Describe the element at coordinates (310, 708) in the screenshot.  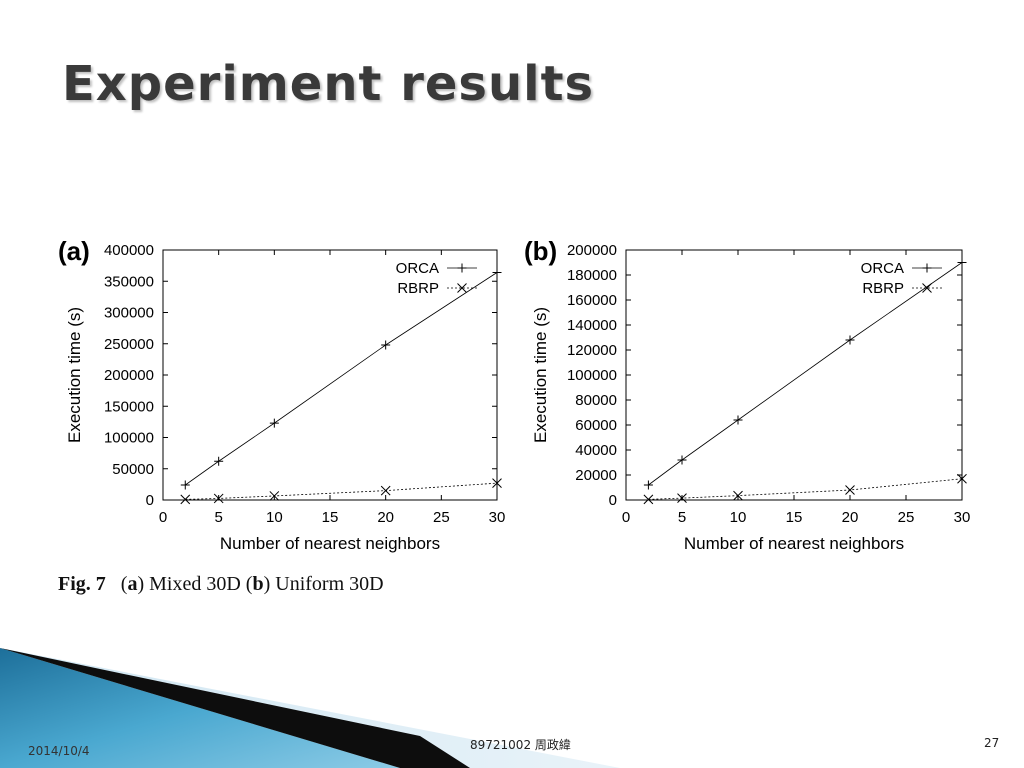
I see `footer-decoration` at that location.